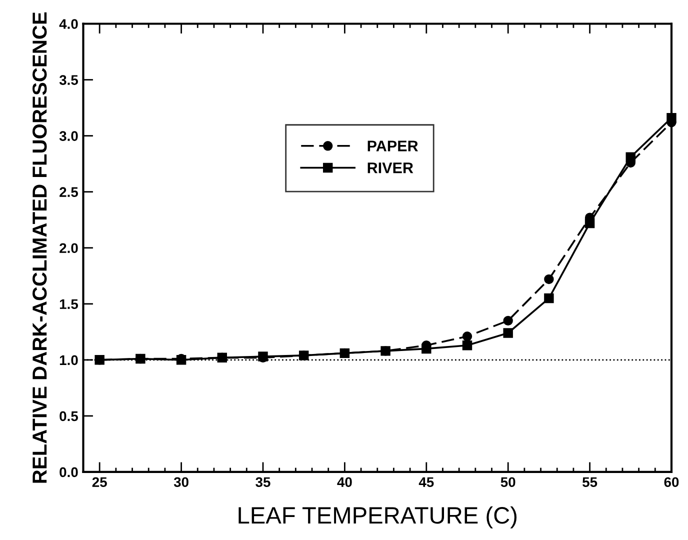 The image size is (688, 540). What do you see at coordinates (99, 482) in the screenshot?
I see `x-tick-label: 25` at bounding box center [99, 482].